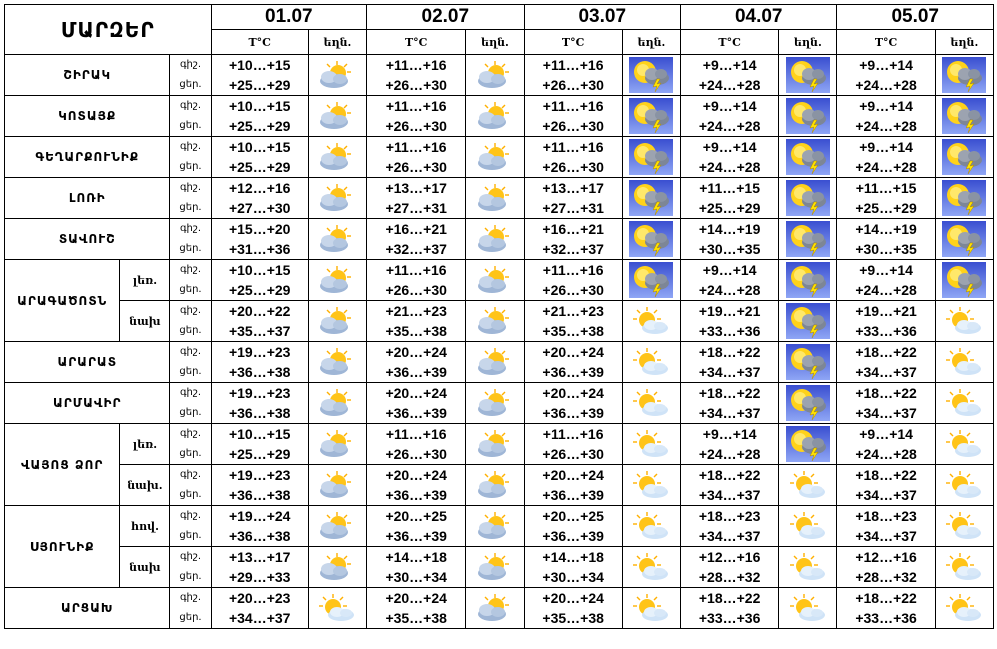 Image resolution: width=997 pixels, height=649 pixels. I want to click on date-header: 02.07, so click(445, 17).